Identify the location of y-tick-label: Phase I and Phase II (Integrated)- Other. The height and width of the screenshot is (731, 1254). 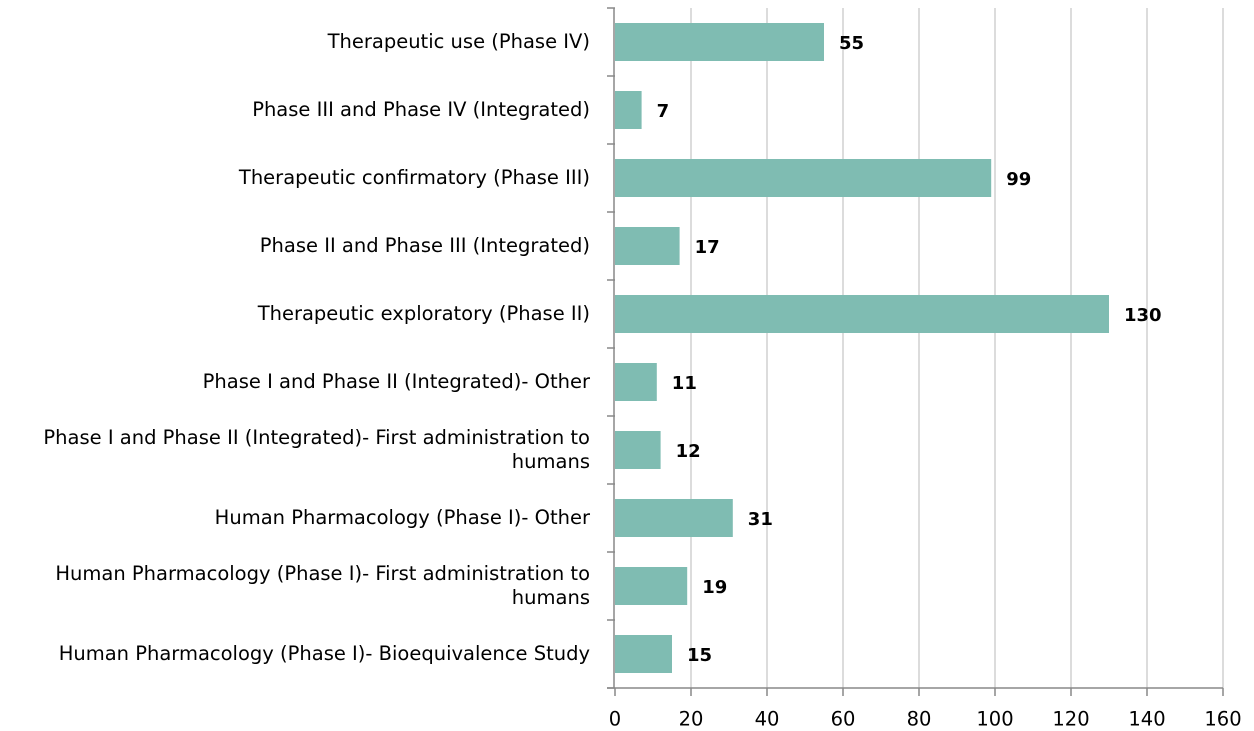
(397, 381).